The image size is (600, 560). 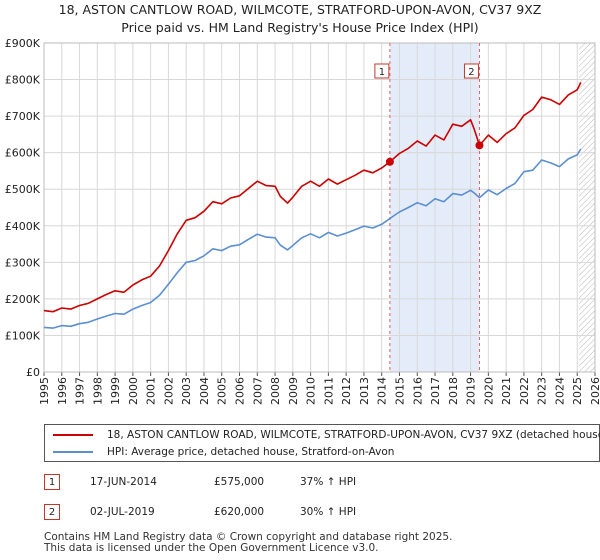 I want to click on x-tick-label: 2000, so click(x=133, y=391).